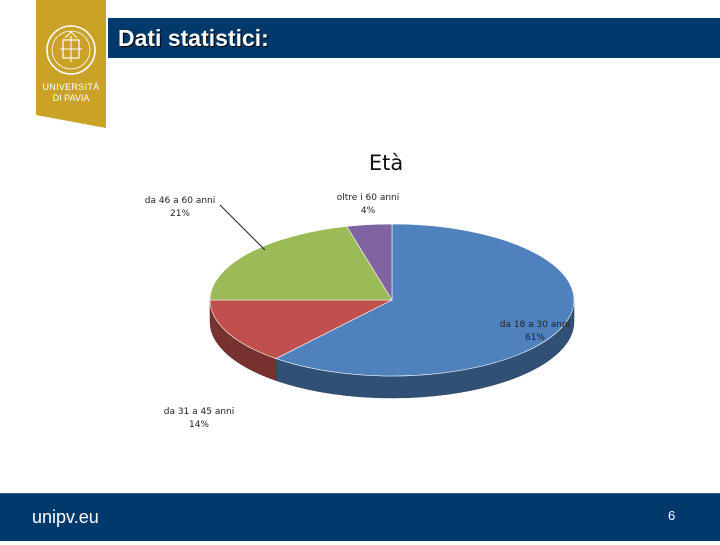 This screenshot has width=720, height=545. What do you see at coordinates (180, 214) in the screenshot?
I see `slice-value-label: 21%` at bounding box center [180, 214].